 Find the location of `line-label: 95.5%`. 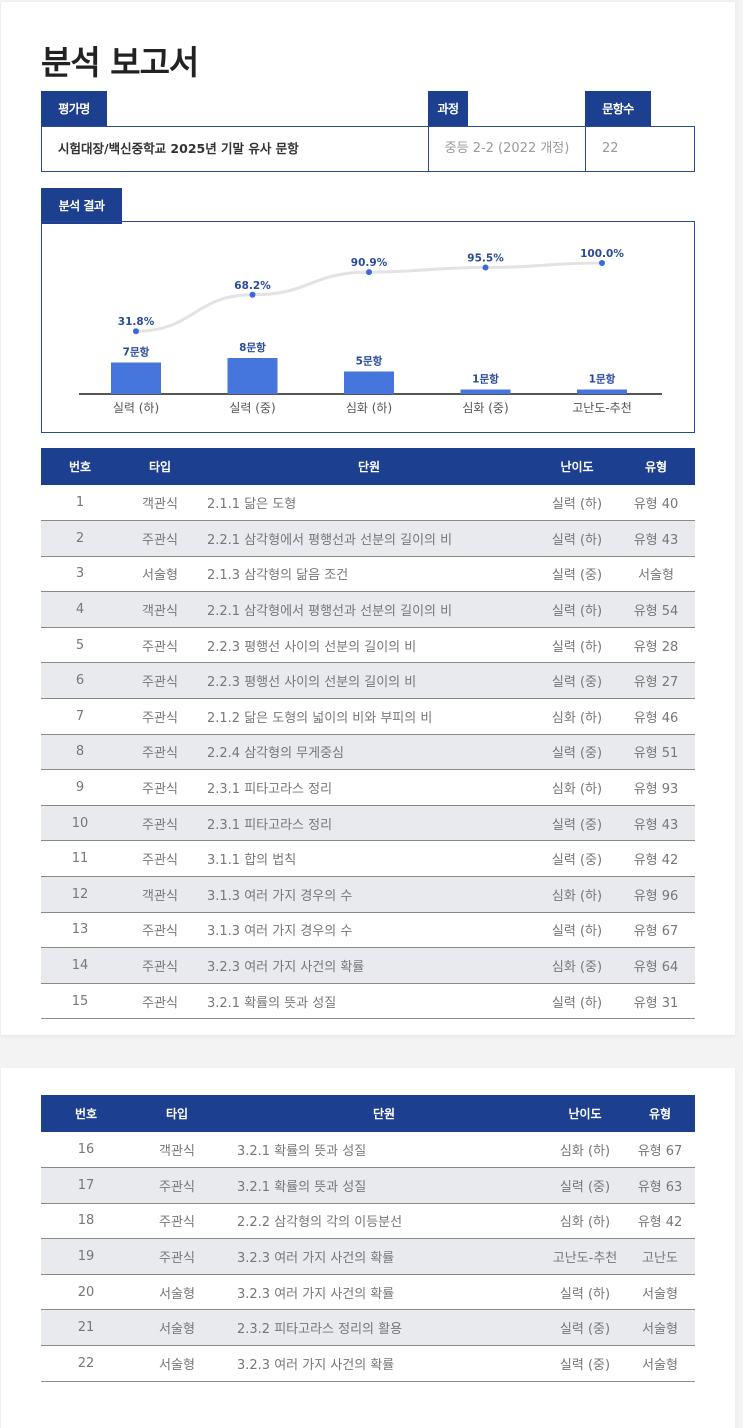

line-label: 95.5% is located at coordinates (485, 259).